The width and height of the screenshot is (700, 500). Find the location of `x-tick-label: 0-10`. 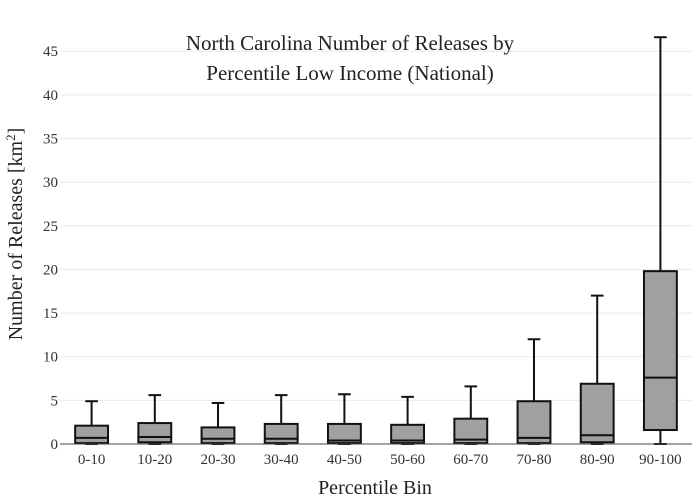

x-tick-label: 0-10 is located at coordinates (92, 460).